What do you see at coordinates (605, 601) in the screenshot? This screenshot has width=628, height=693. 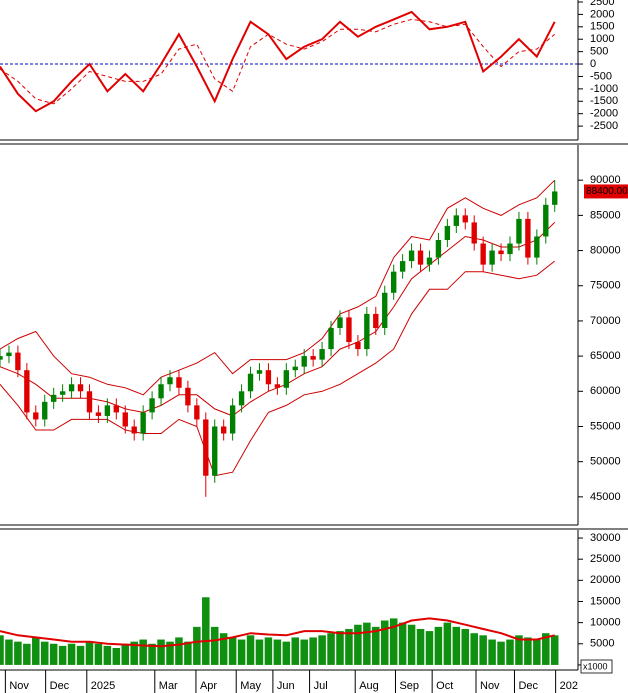 I see `y-tick-label: 15000` at bounding box center [605, 601].